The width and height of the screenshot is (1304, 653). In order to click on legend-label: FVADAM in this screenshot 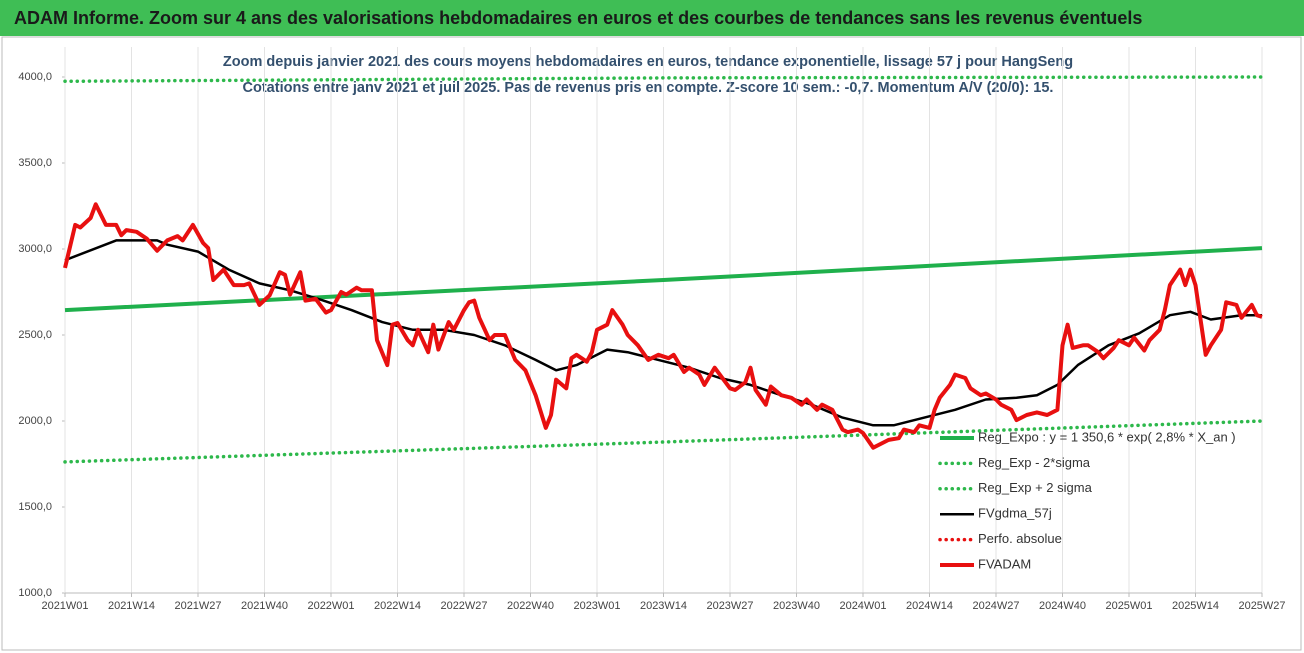, I will do `click(1004, 563)`.